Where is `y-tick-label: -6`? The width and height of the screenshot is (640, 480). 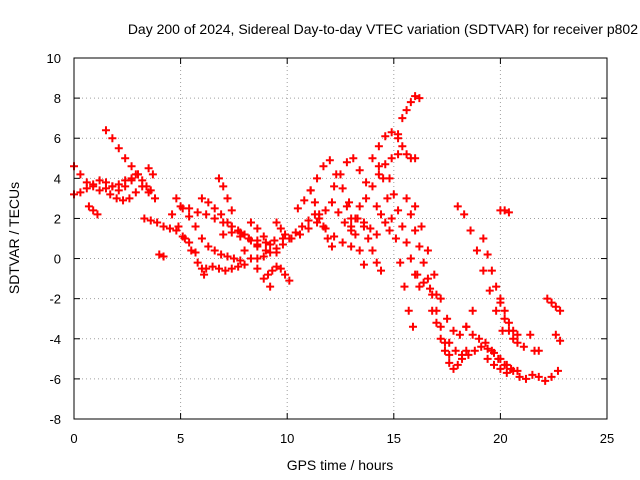
y-tick-label: -6 is located at coordinates (55, 379).